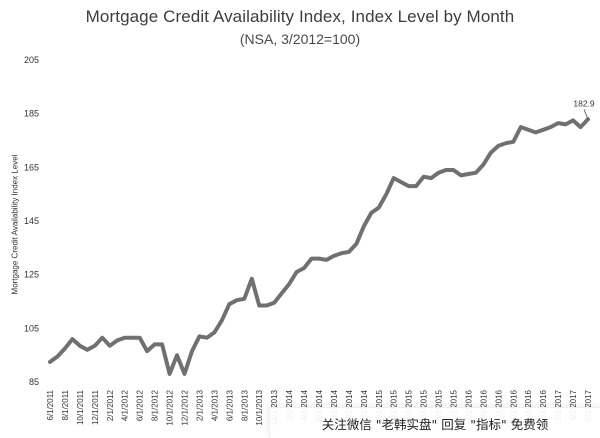 This screenshot has height=438, width=600. I want to click on y-axis: 85 105 125 145 165 185 205, so click(31, 221).